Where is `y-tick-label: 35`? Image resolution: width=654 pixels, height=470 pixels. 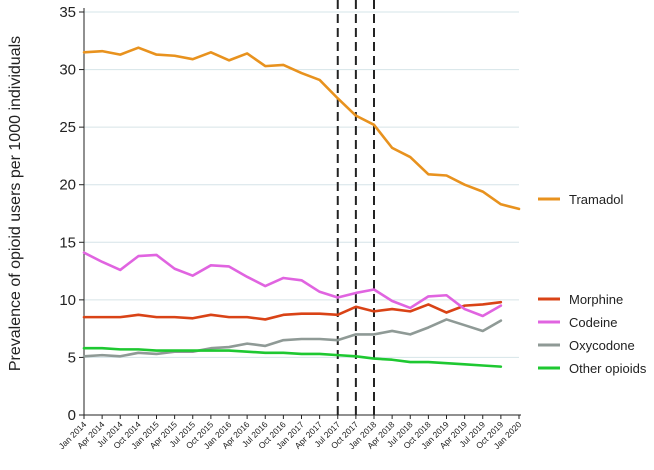 y-tick-label: 35 is located at coordinates (67, 12).